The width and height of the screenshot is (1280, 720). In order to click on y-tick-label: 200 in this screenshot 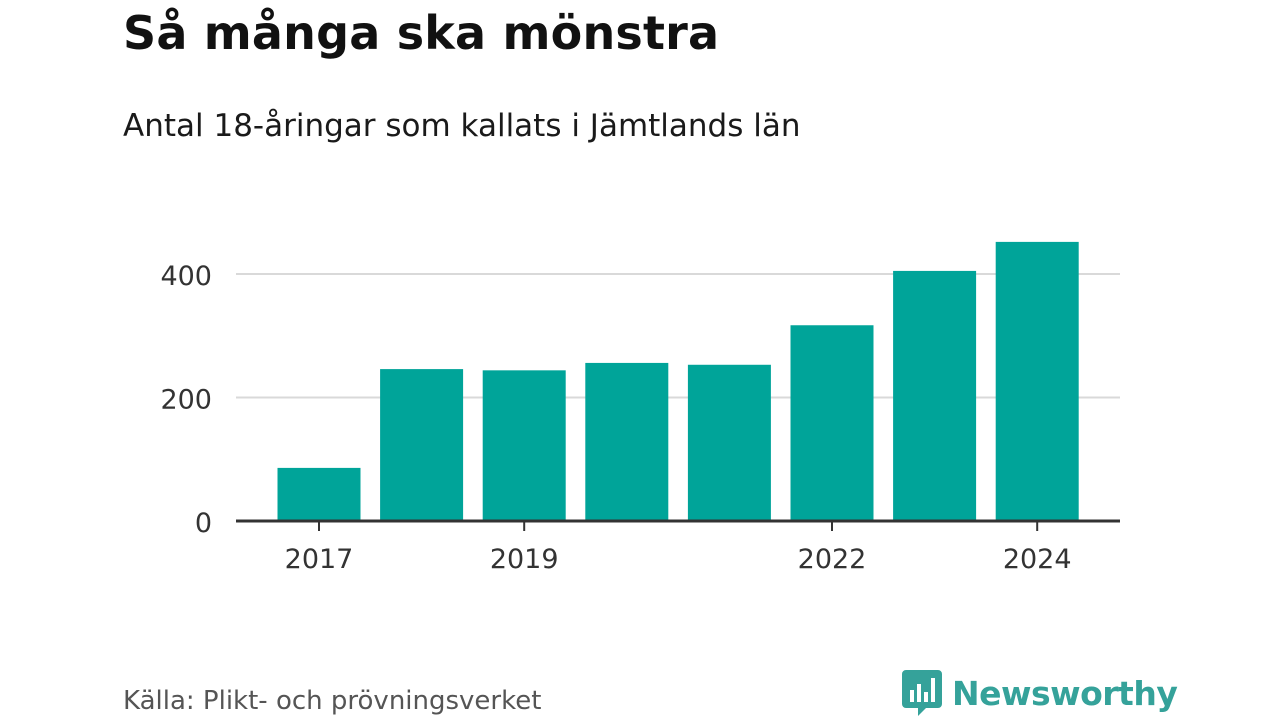, I will do `click(186, 400)`.